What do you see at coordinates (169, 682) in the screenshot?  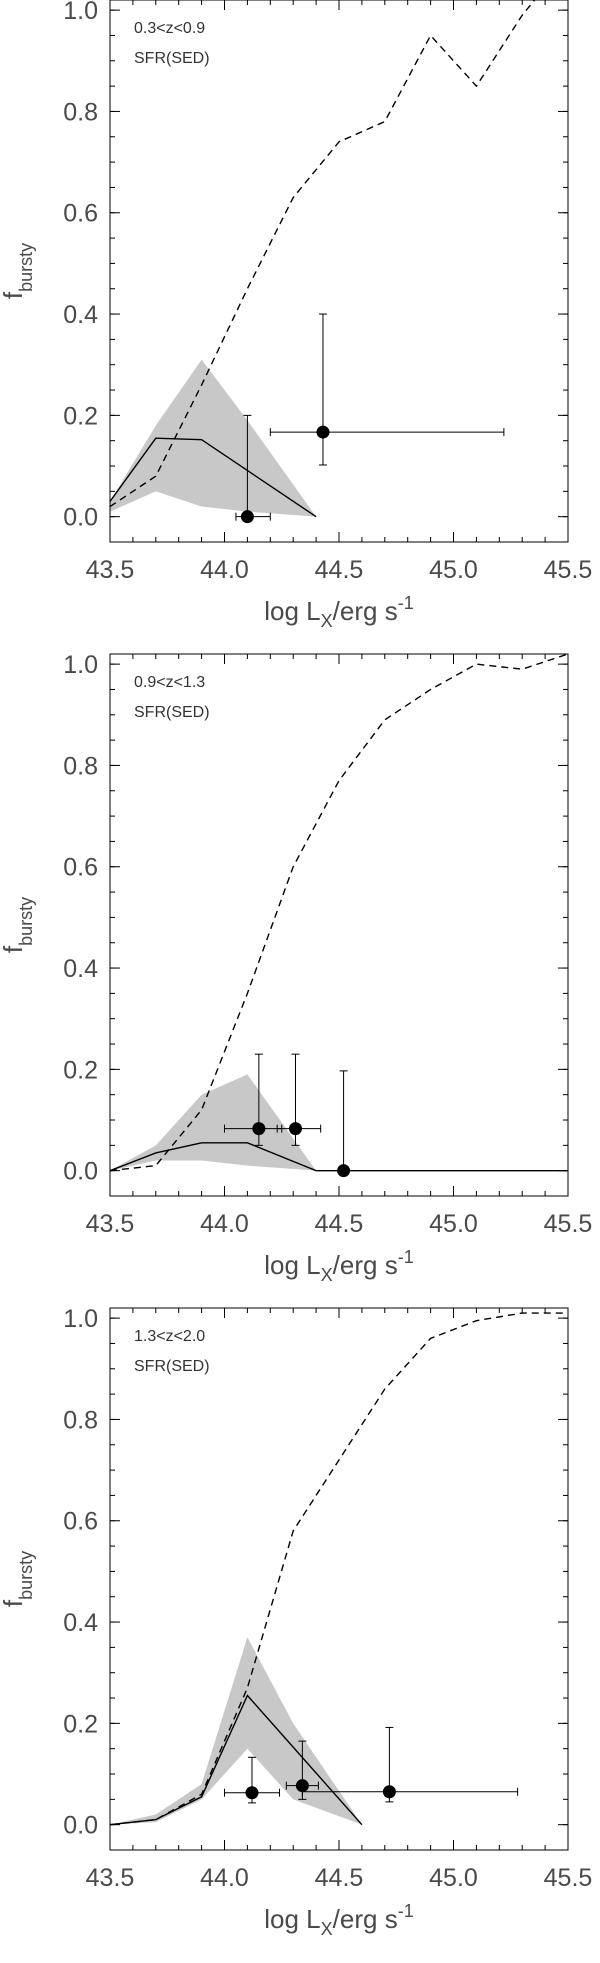 I see `panel-annotation: 0.9<z<1.3` at bounding box center [169, 682].